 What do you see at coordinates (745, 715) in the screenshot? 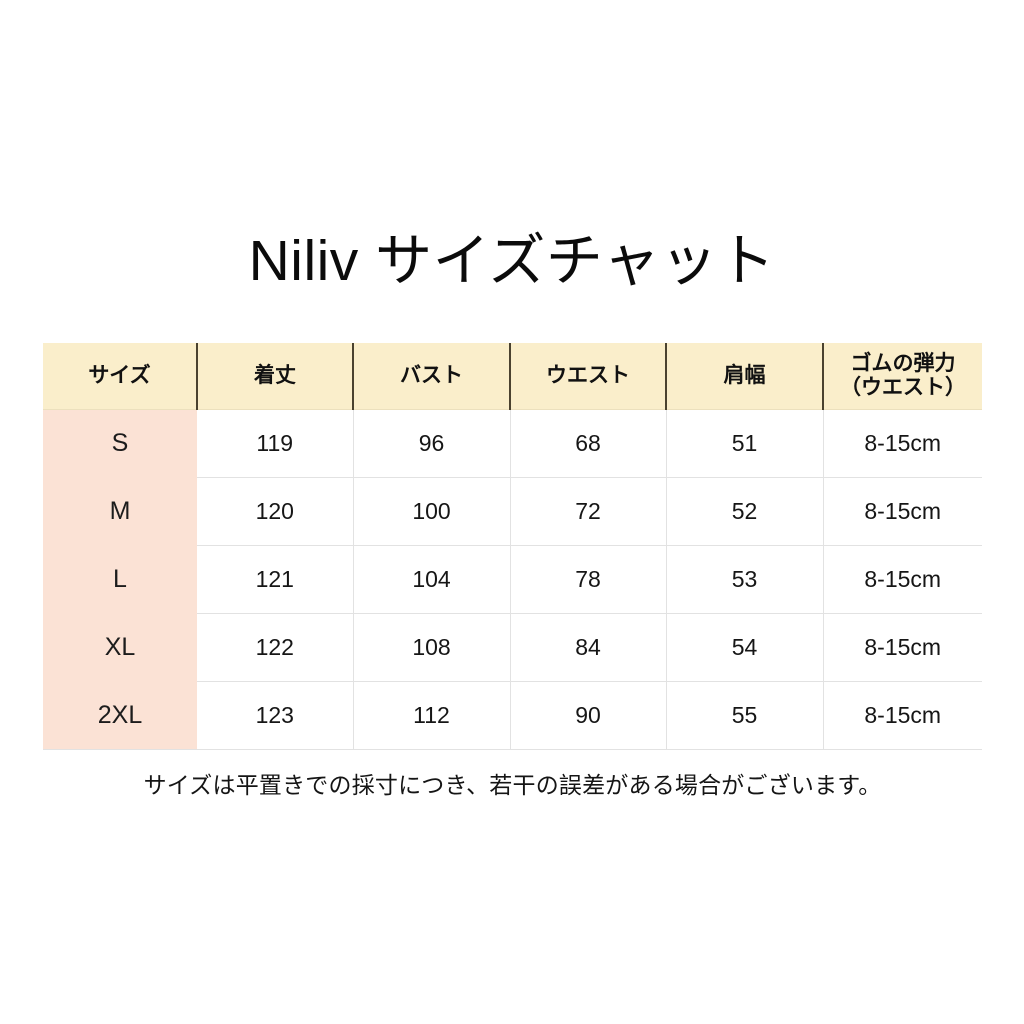
I see `cell-shoulder: 55` at bounding box center [745, 715].